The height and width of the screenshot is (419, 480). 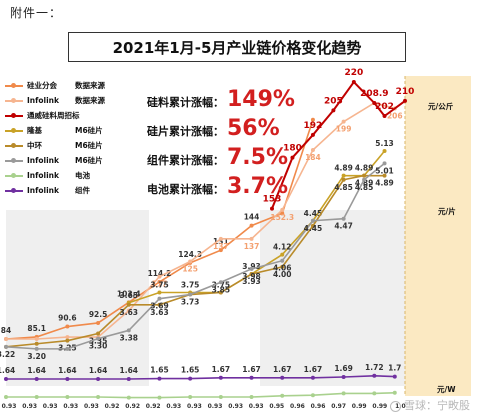 I want to click on data-label-longi: 3.93, so click(x=251, y=266).